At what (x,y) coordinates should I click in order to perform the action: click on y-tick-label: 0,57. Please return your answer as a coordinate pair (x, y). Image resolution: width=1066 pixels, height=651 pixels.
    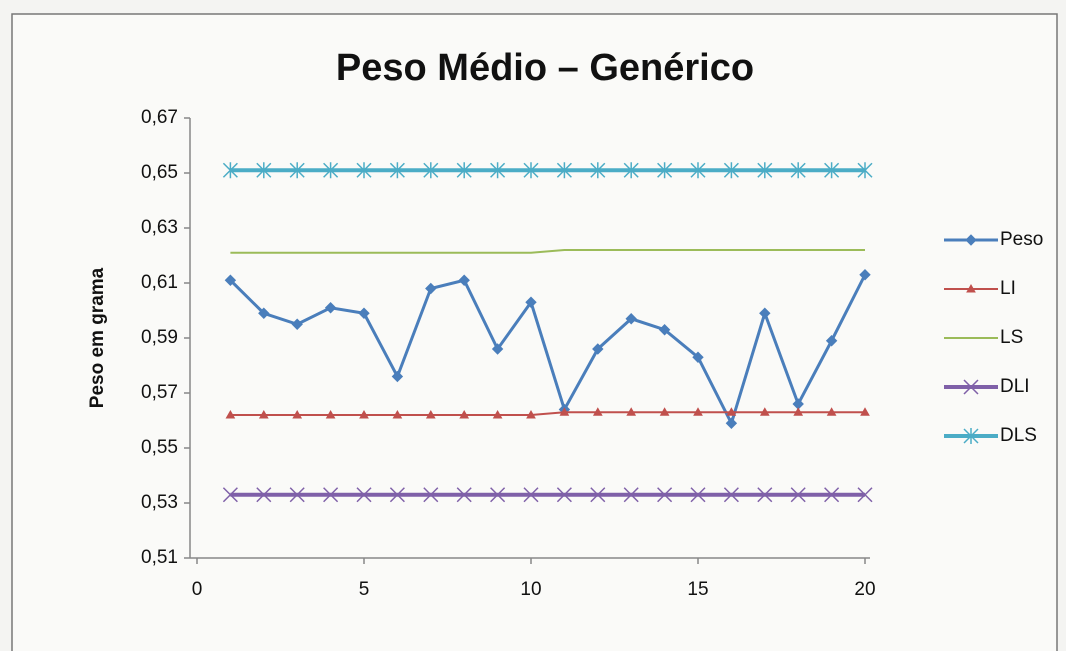
    Looking at the image, I should click on (159, 392).